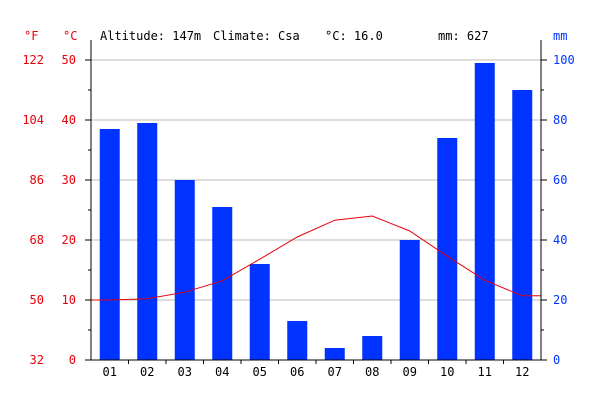  Describe the element at coordinates (560, 300) in the screenshot. I see `precipitation-tick-label: 20` at that location.